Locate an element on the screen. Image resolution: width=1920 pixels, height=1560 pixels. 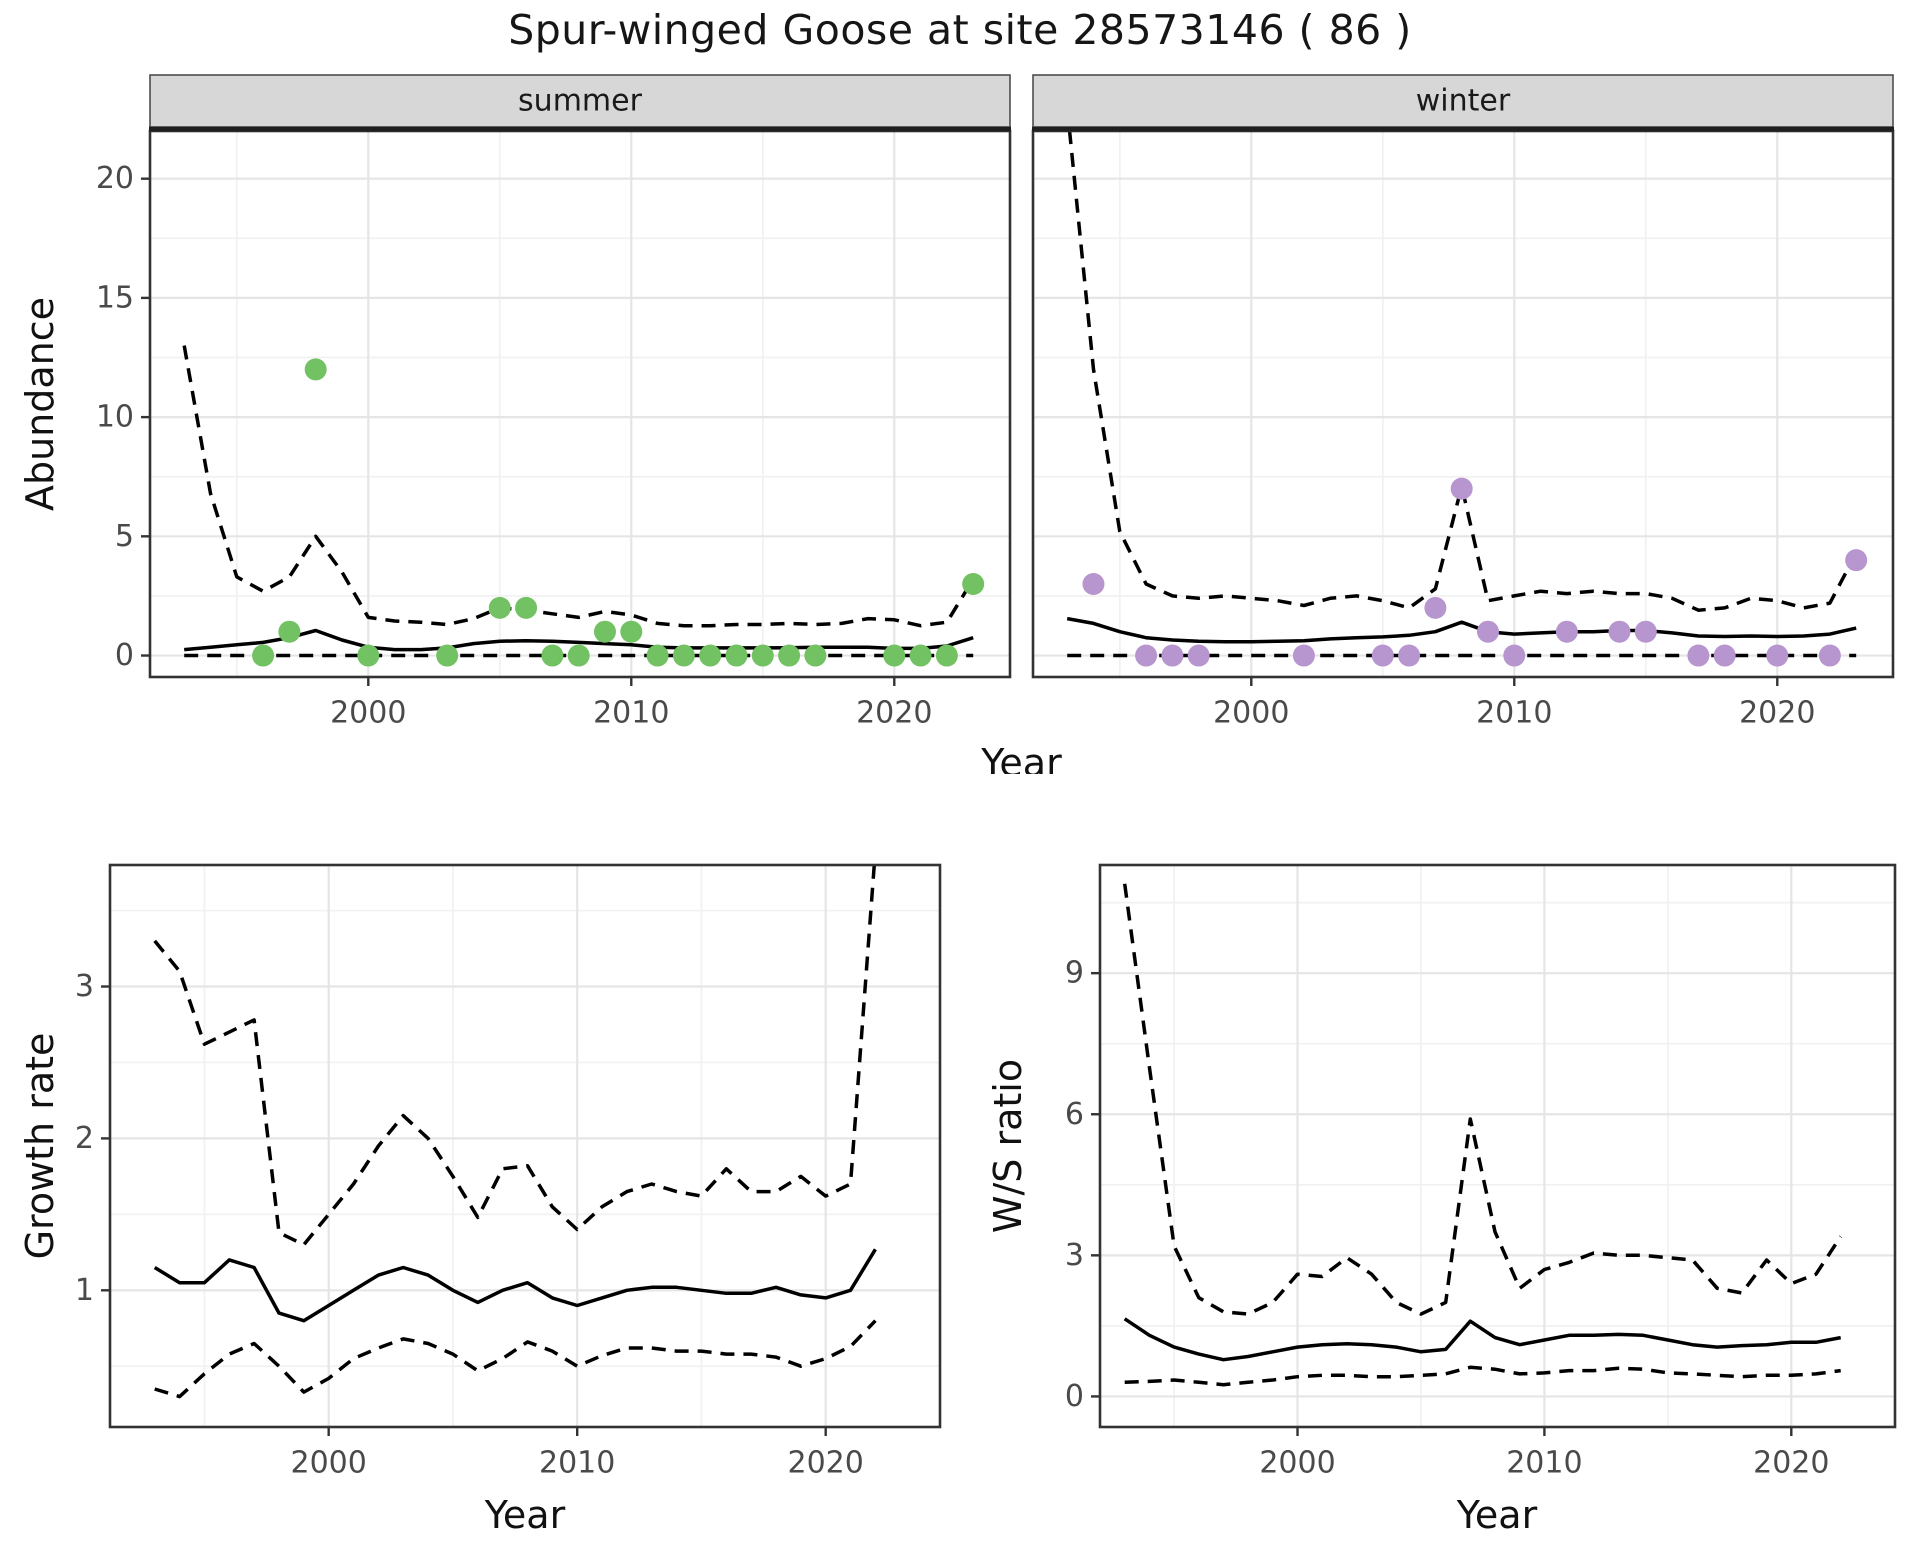
y-tick-label: 2 is located at coordinates (84, 1138).